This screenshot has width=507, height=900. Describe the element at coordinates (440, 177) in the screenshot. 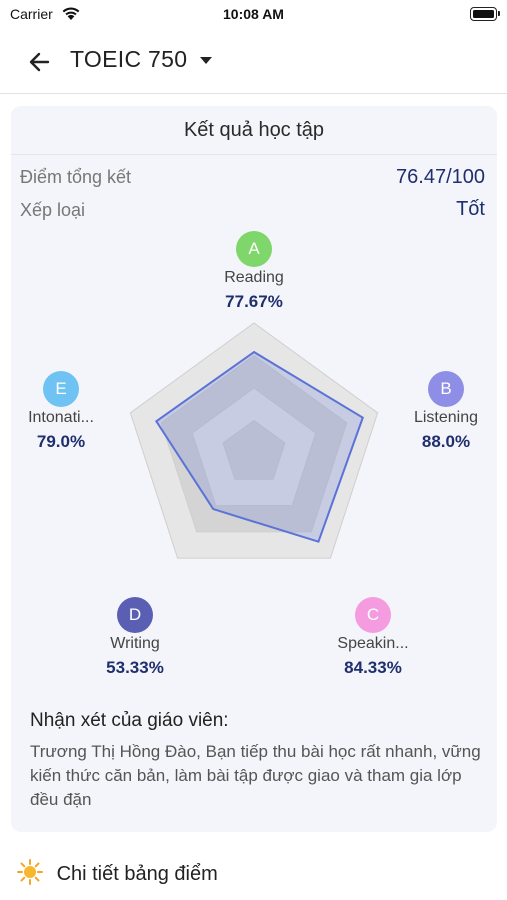

I see `total-score-value: 76.47/100` at that location.